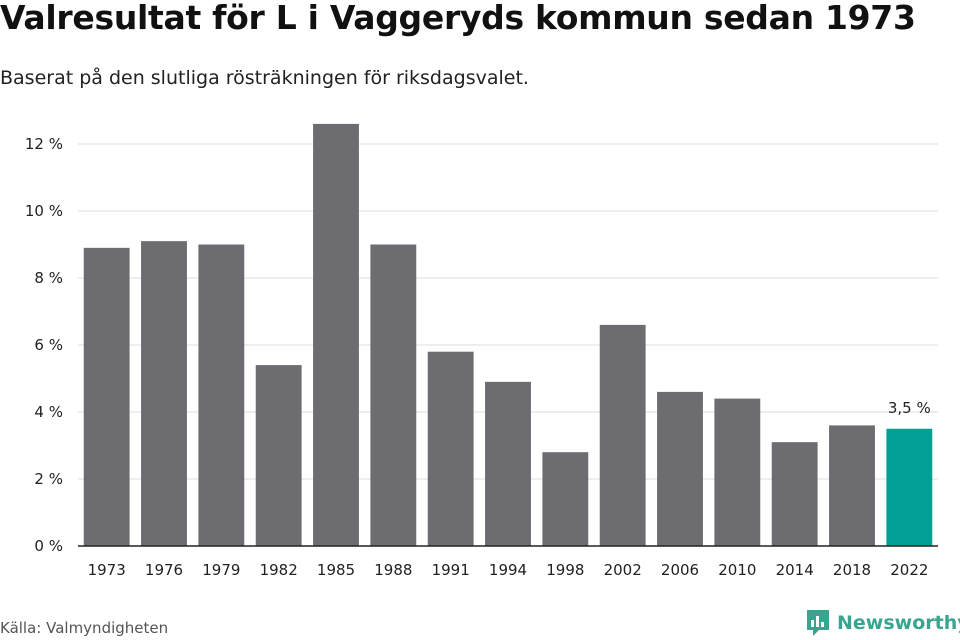 The height and width of the screenshot is (640, 960). What do you see at coordinates (48, 546) in the screenshot?
I see `y-tick-label: 0 %` at bounding box center [48, 546].